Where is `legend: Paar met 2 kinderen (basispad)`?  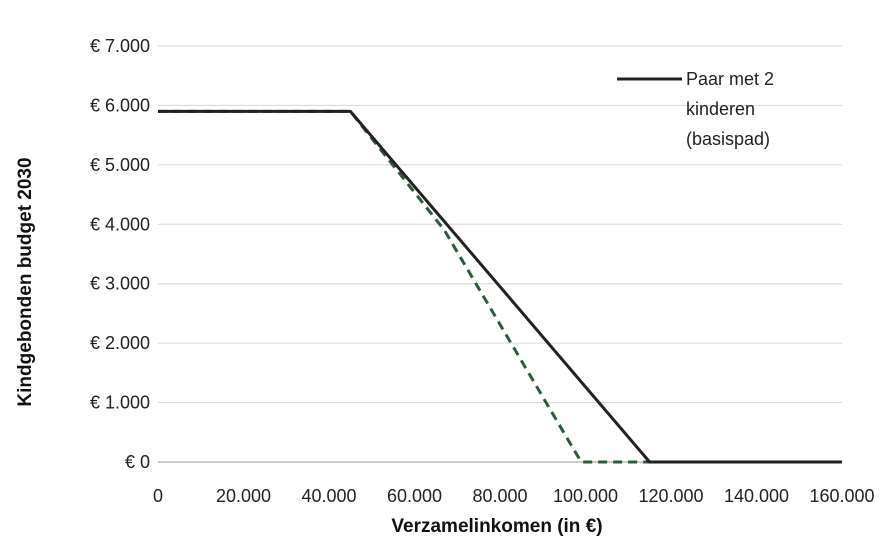
legend: Paar met 2 kinderen (basispad) is located at coordinates (695, 109).